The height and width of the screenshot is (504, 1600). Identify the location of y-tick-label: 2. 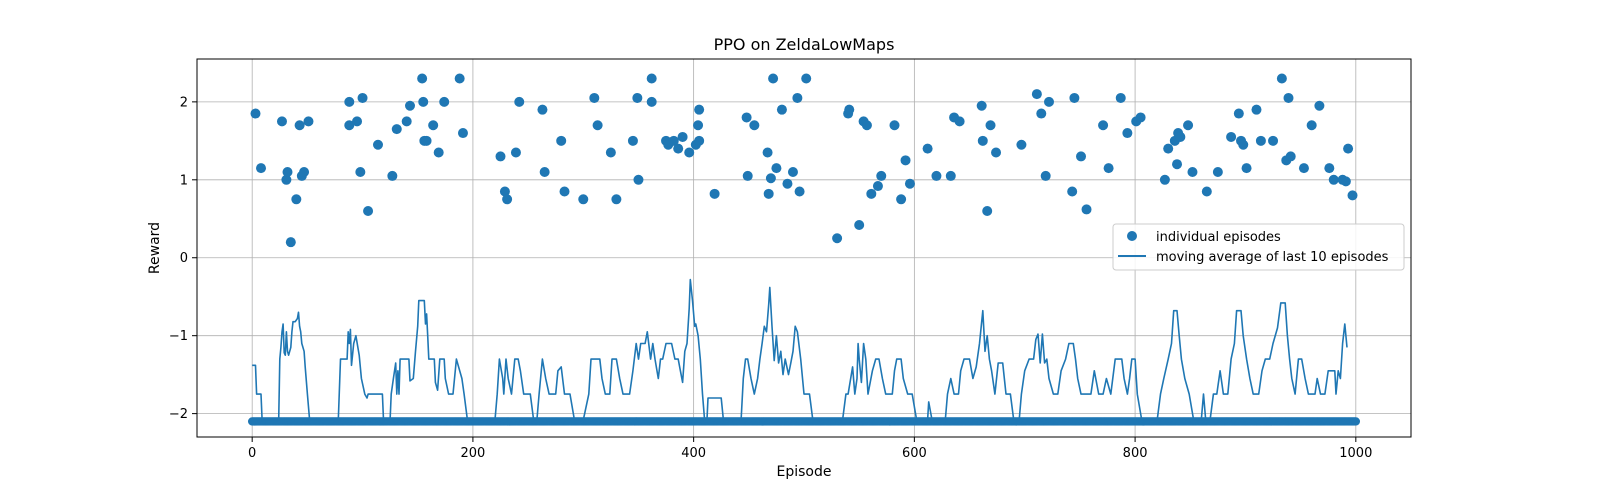
(184, 102).